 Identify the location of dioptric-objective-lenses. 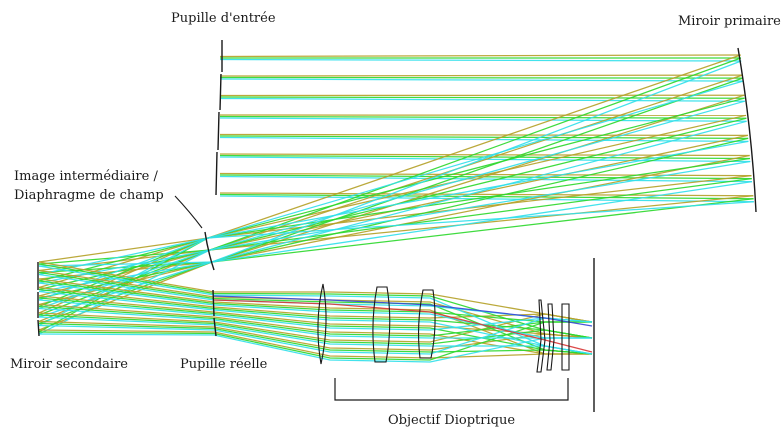
(443, 328).